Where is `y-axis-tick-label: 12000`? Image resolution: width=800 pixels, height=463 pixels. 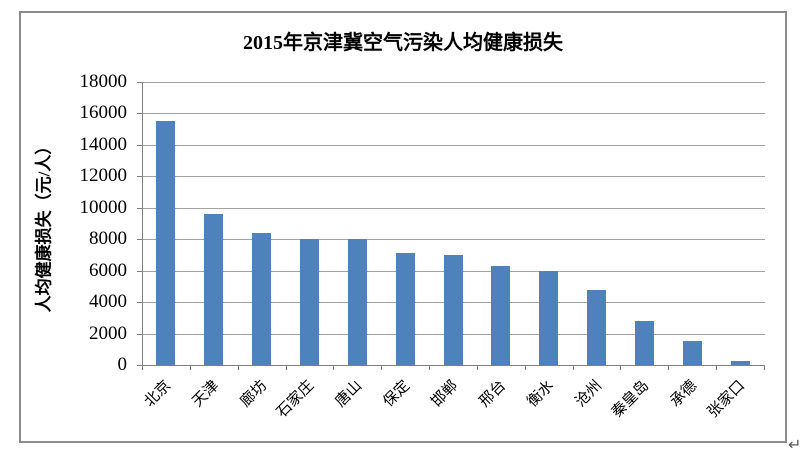 y-axis-tick-label: 12000 is located at coordinates (103, 176).